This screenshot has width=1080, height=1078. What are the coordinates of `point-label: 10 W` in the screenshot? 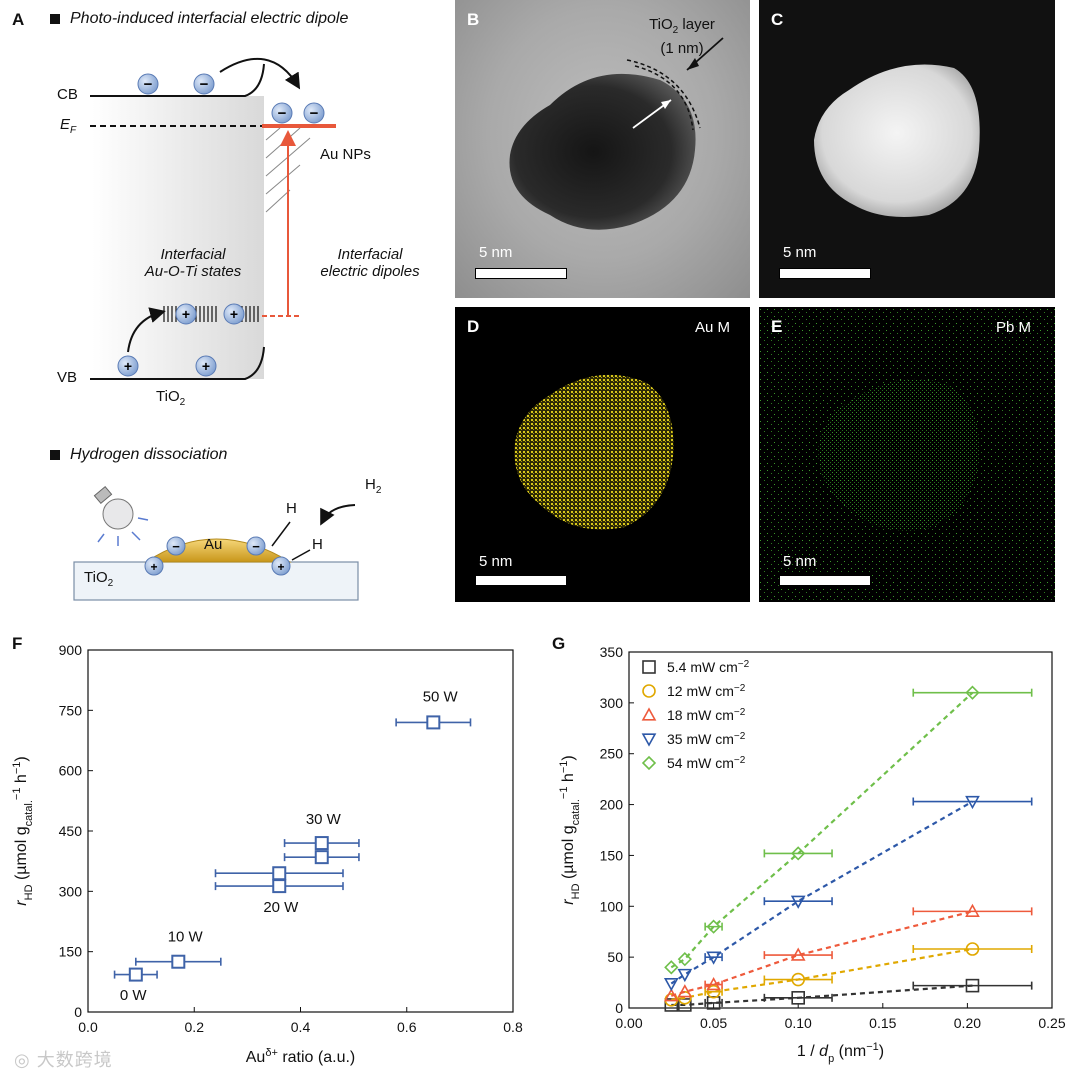 It's located at (186, 937).